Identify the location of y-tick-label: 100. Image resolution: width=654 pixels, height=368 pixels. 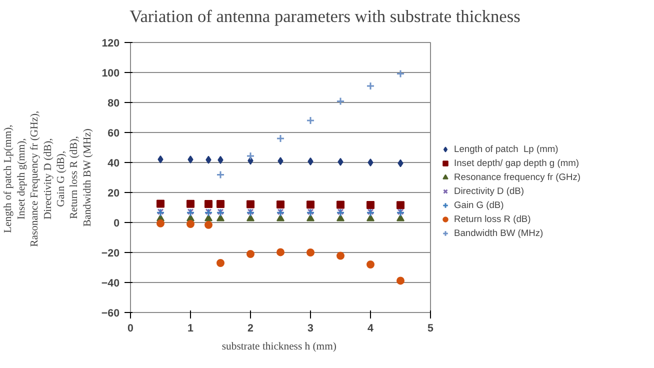
(111, 74).